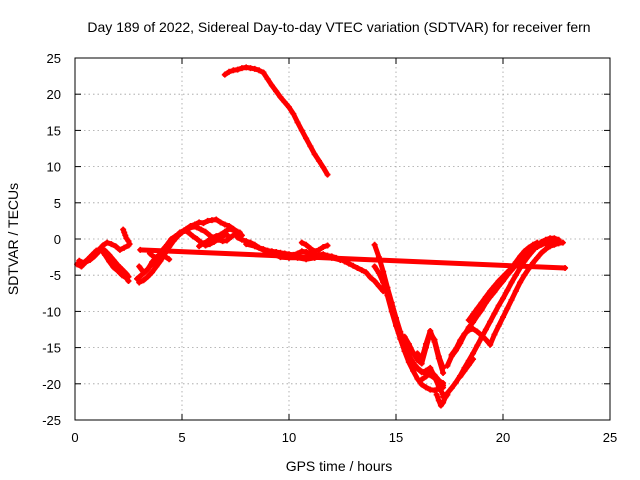 Image resolution: width=640 pixels, height=480 pixels. I want to click on y-tick-label: -20, so click(51, 384).